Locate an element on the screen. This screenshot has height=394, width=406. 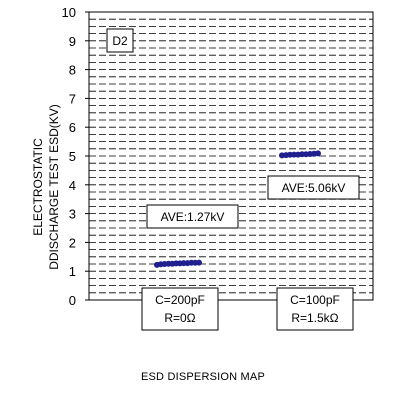
y-tick-label: 10 is located at coordinates (69, 12).